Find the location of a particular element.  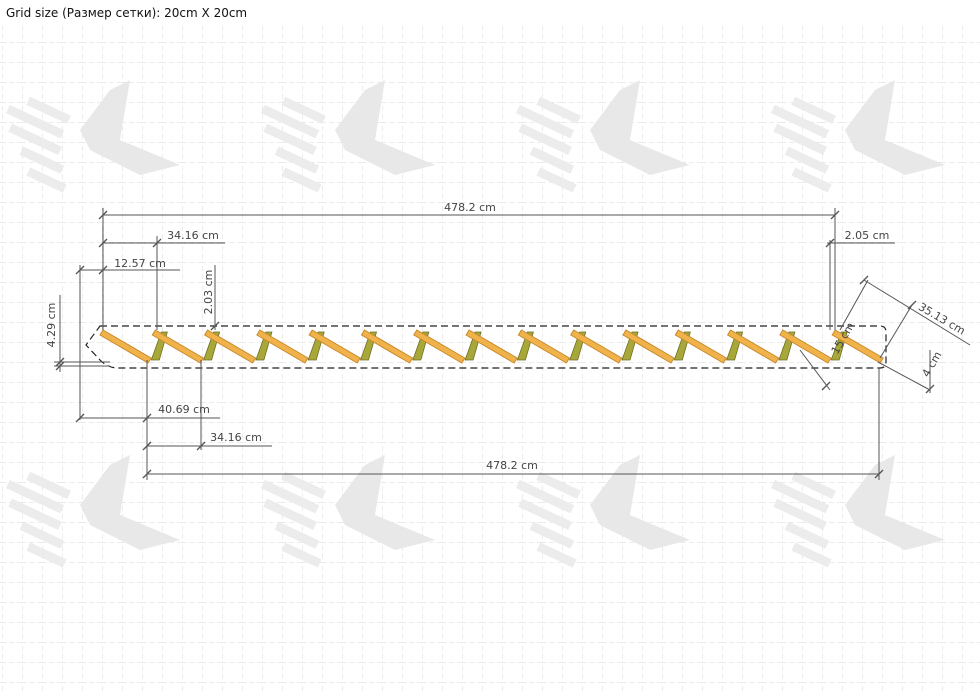

louver-envelope is located at coordinates (486, 347).